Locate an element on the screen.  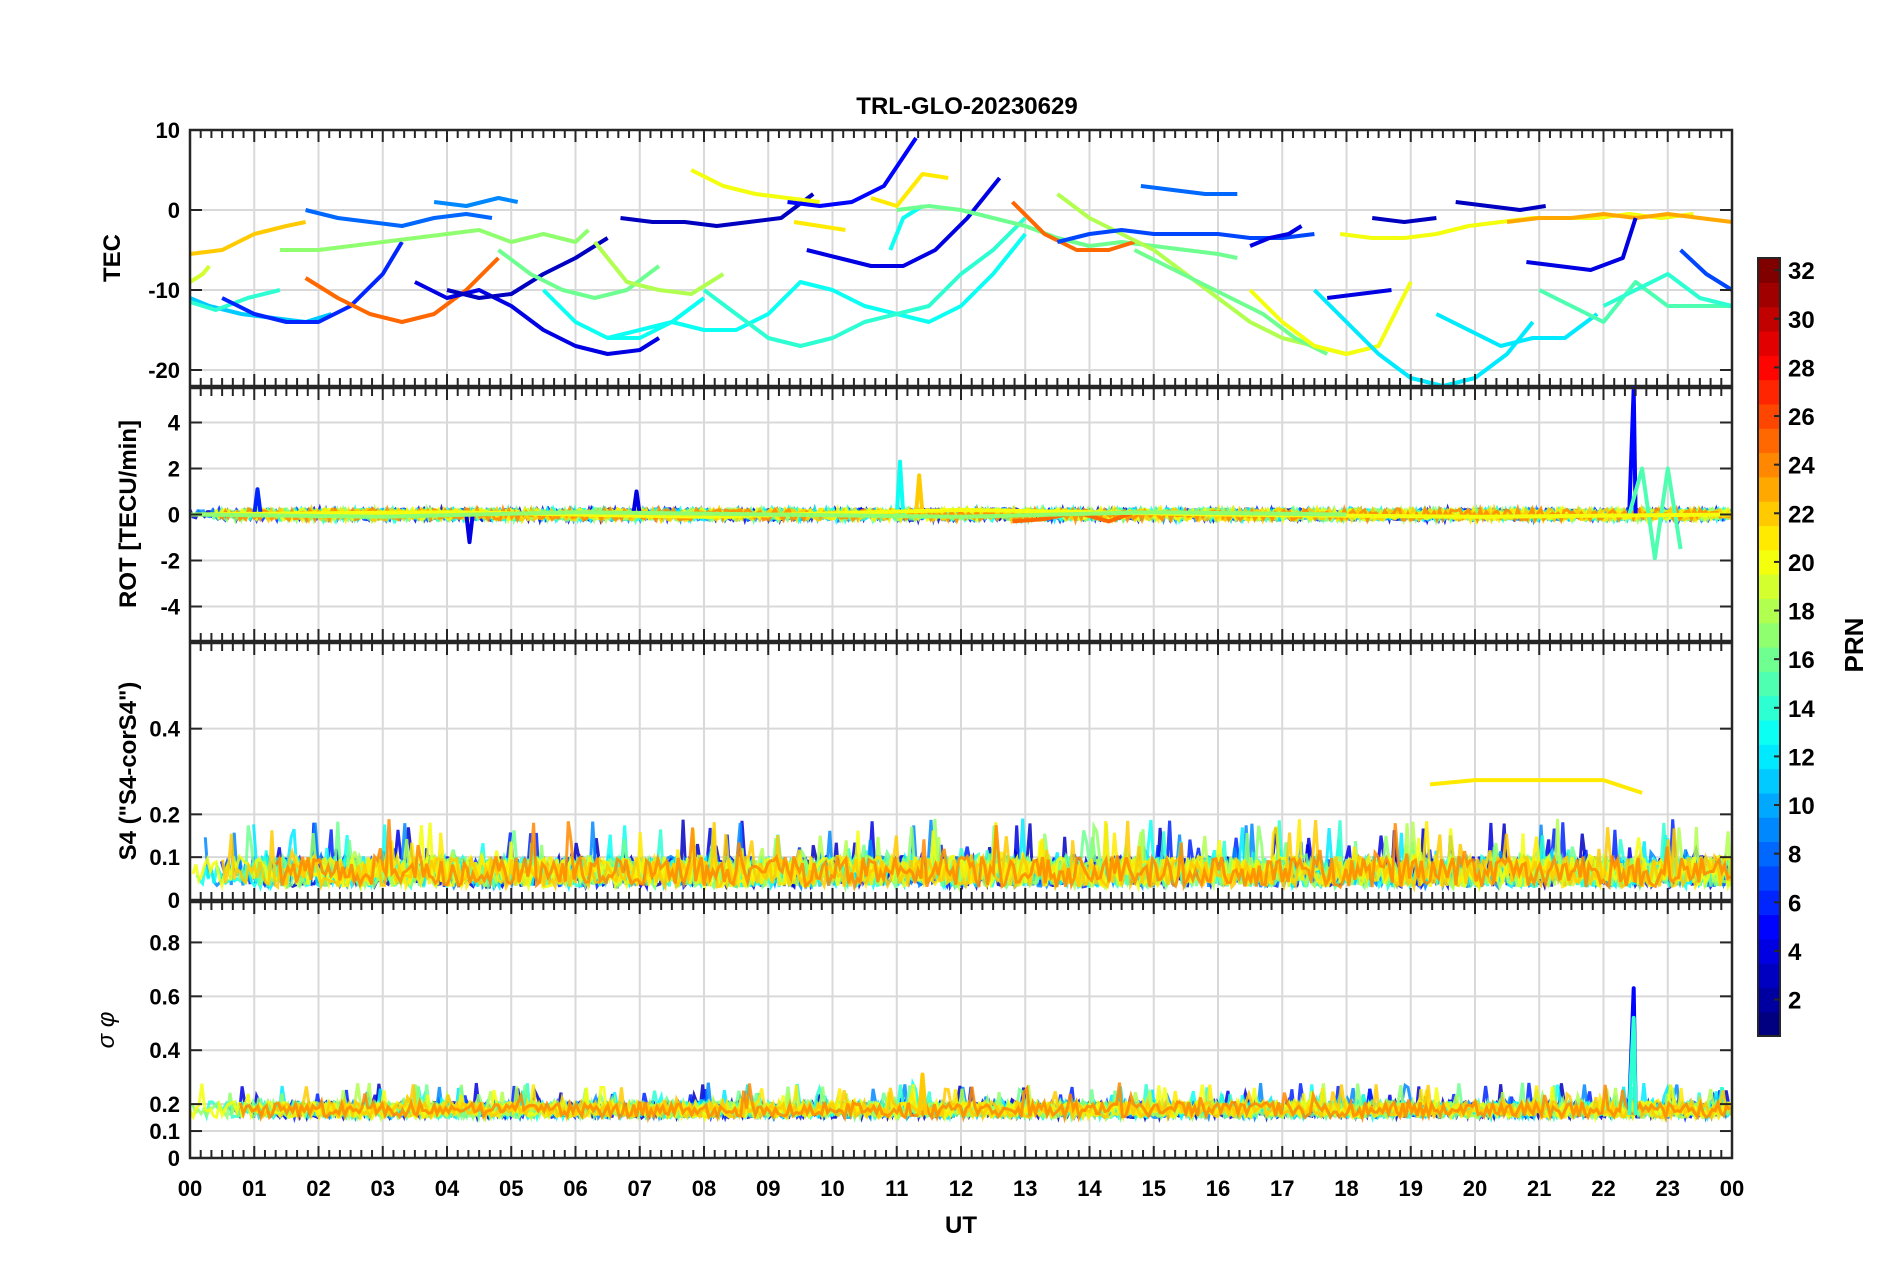
colorbar-tick-label: 12 is located at coordinates (1801, 757).